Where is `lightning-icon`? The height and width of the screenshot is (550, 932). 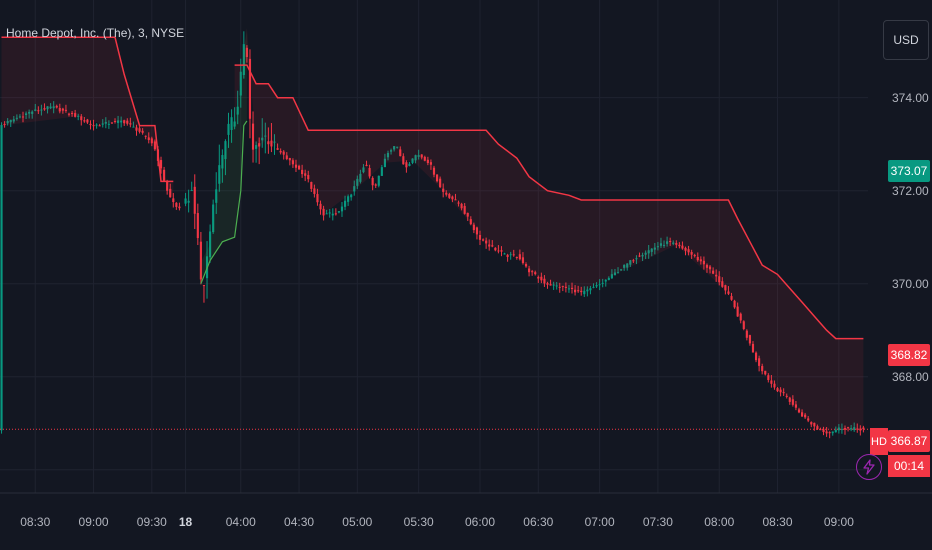
lightning-icon is located at coordinates (869, 467).